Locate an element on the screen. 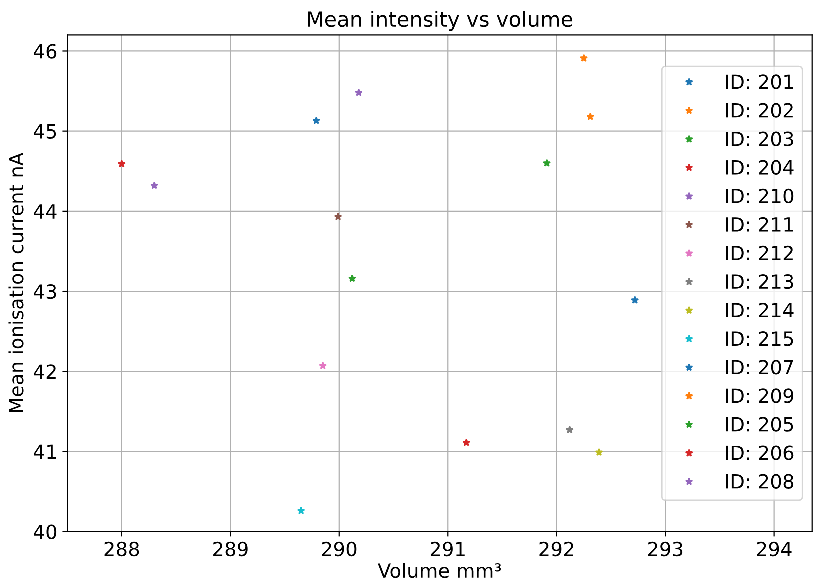 This screenshot has height=587, width=814. y-tick-label: 40 is located at coordinates (45, 532).